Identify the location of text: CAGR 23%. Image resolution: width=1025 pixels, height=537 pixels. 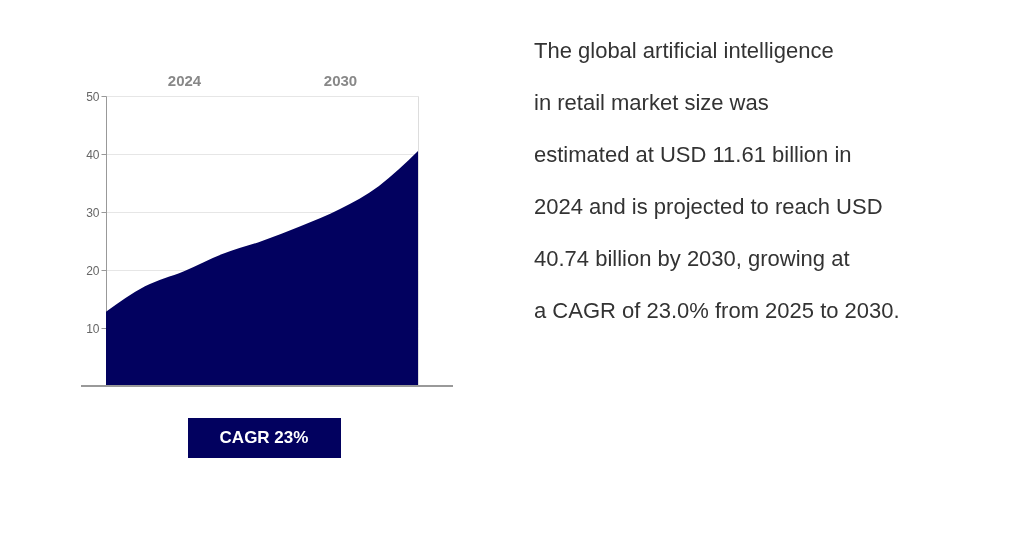
(264, 437).